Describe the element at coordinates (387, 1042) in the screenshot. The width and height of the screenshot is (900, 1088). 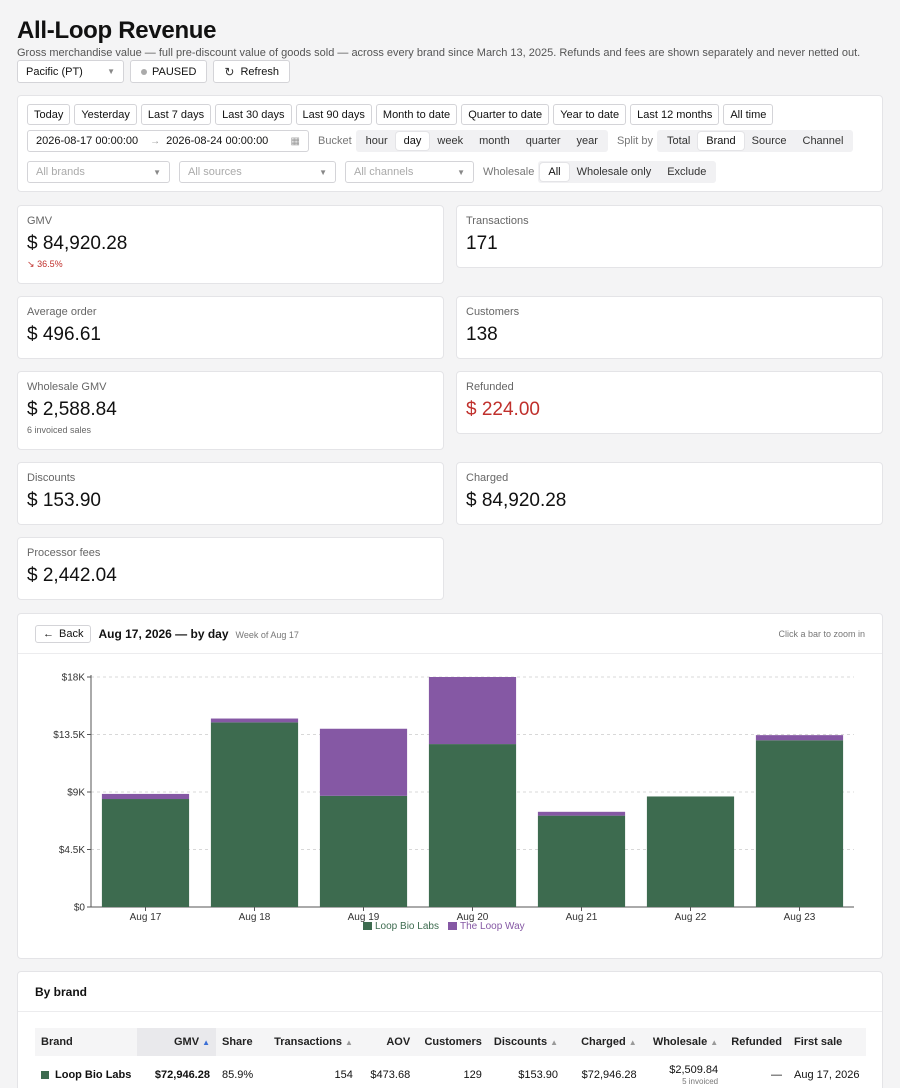
I see `col-aov: AOV` at that location.